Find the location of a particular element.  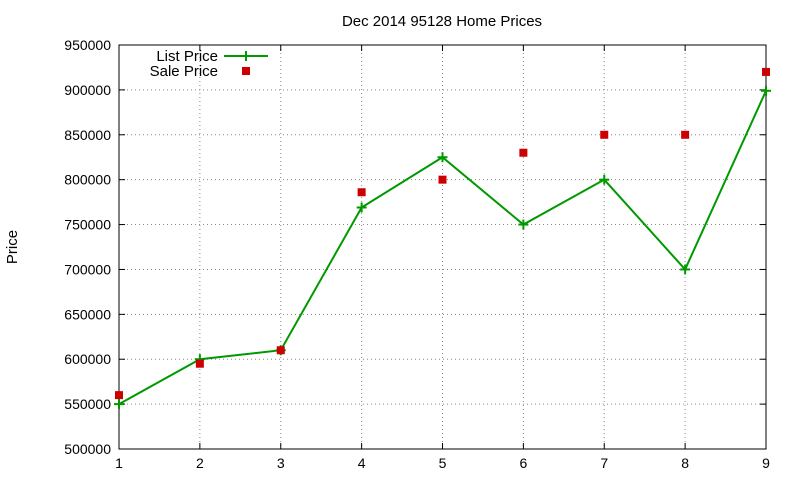

x-tick-label: 5 is located at coordinates (443, 463).